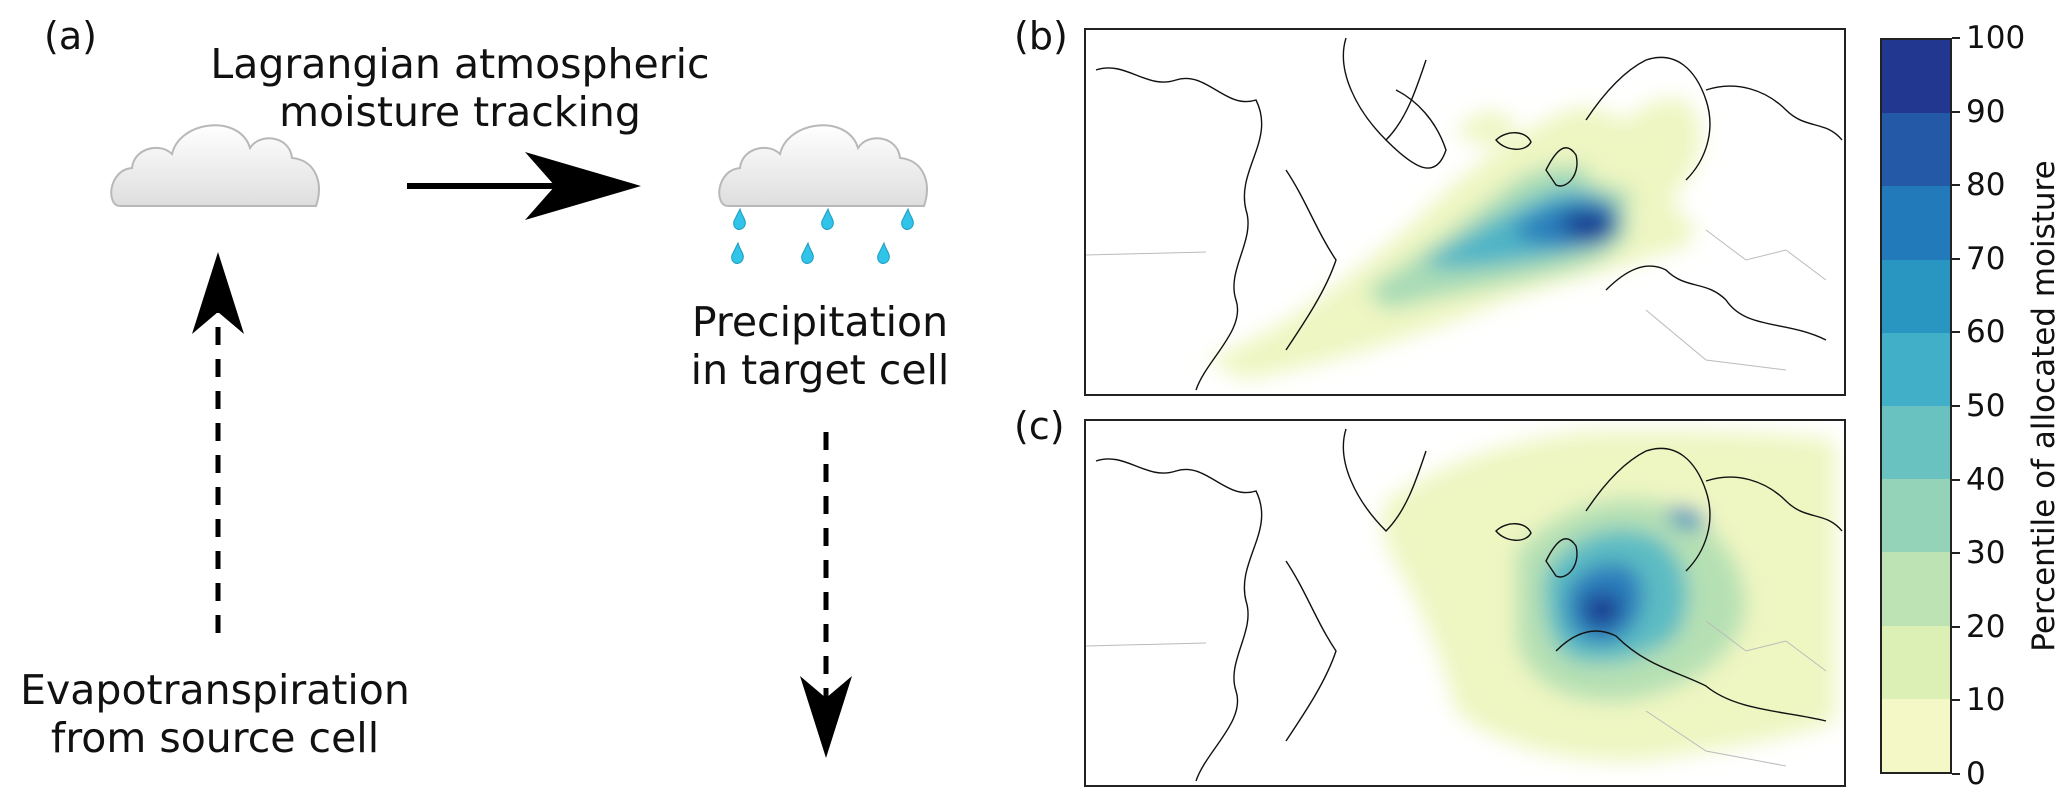  What do you see at coordinates (826, 595) in the screenshot?
I see `downstream-arrow-icon` at bounding box center [826, 595].